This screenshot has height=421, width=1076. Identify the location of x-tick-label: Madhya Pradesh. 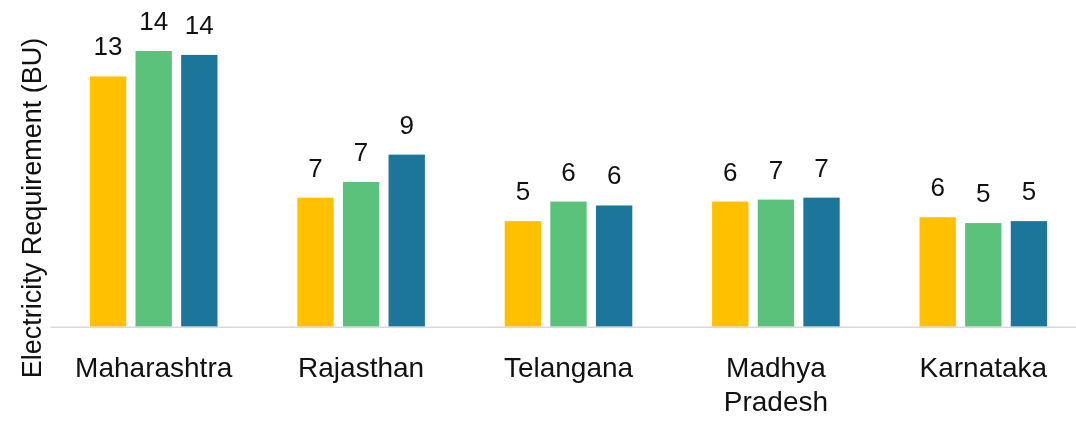
(776, 384).